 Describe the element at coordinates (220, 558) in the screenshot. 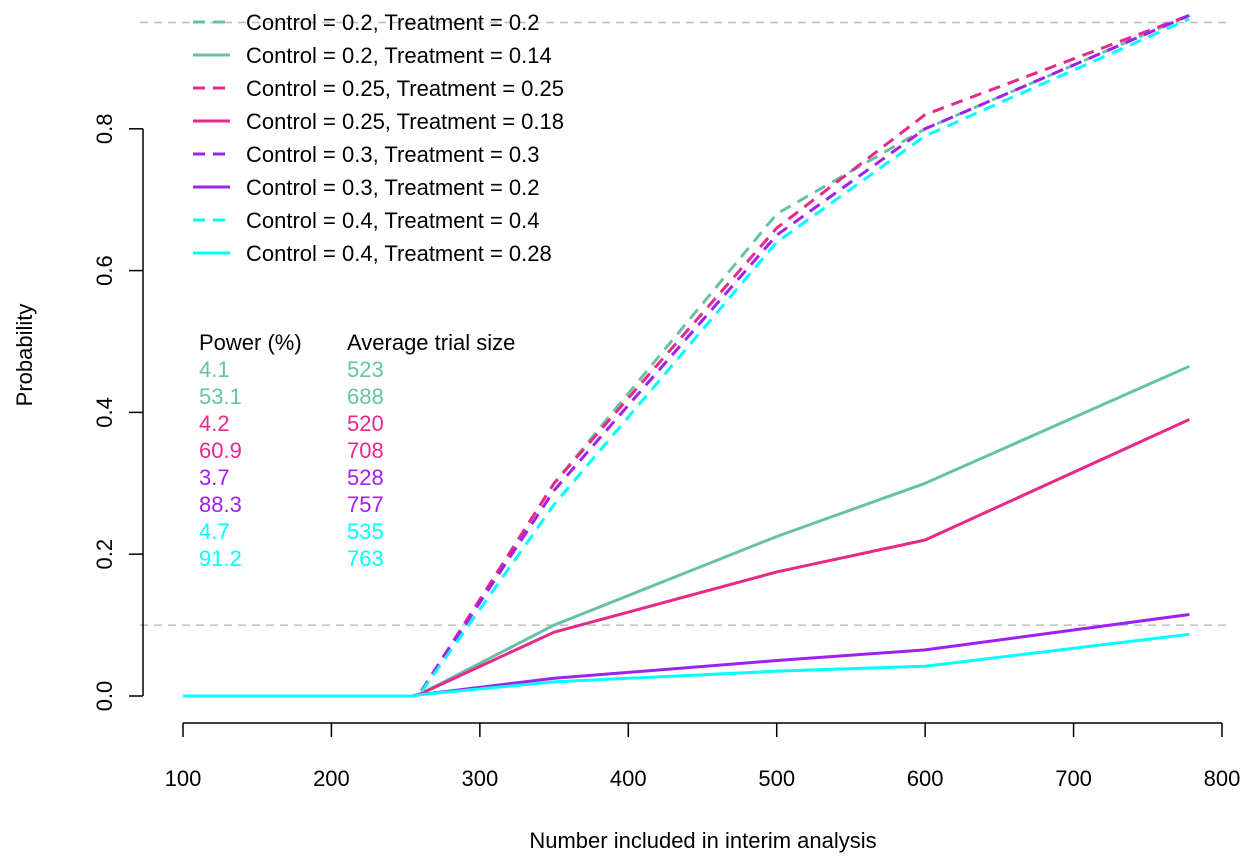

I see `table-power-8: 91.2` at that location.